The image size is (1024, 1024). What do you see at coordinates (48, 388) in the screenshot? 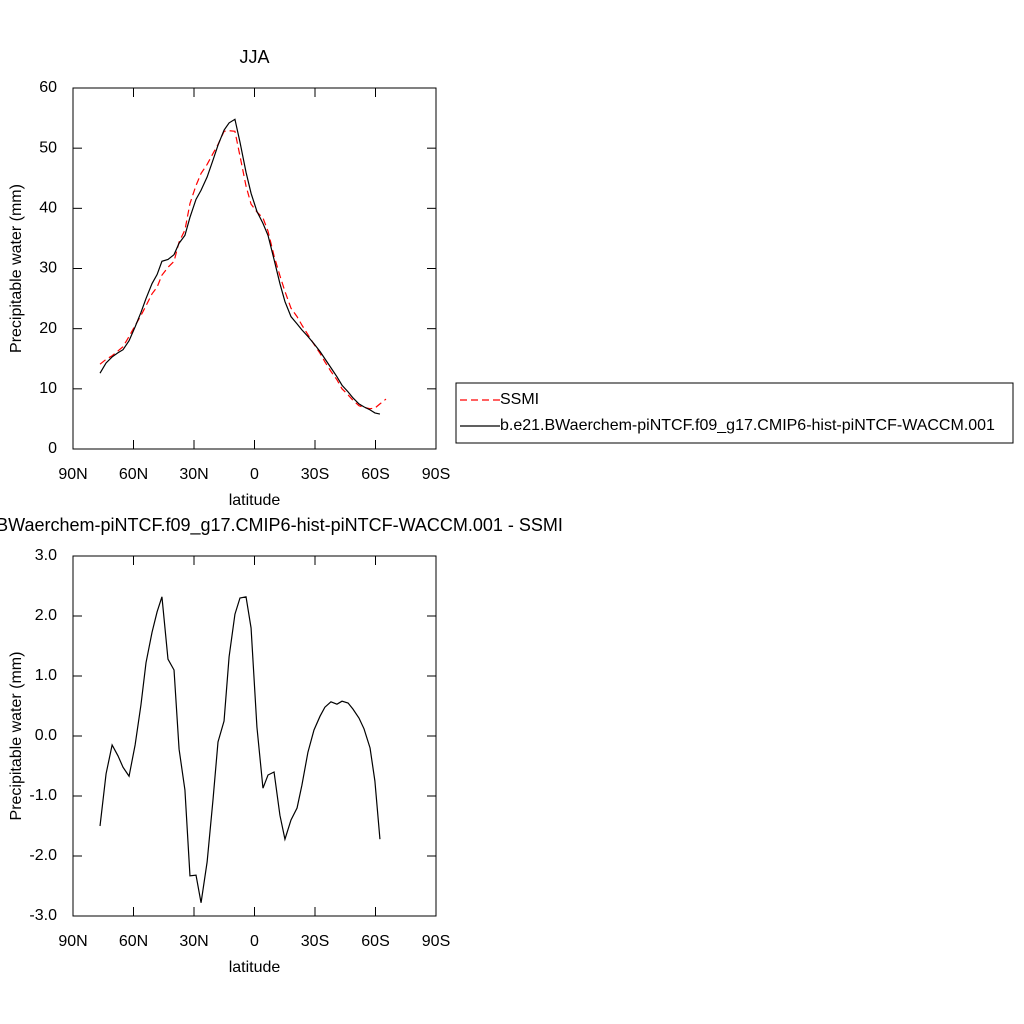
I see `y-tick-label: 10` at bounding box center [48, 388].